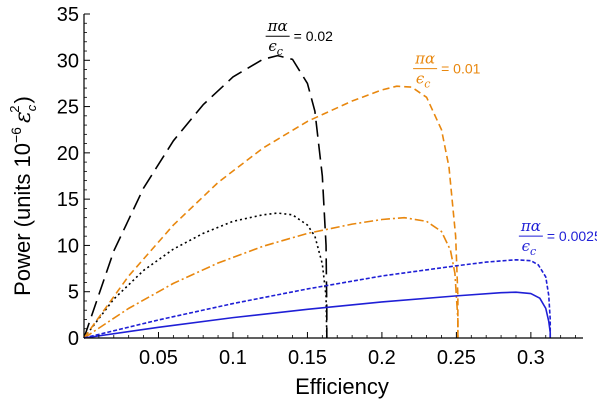  Describe the element at coordinates (572, 236) in the screenshot. I see `annotation-value: = 0.0025` at that location.